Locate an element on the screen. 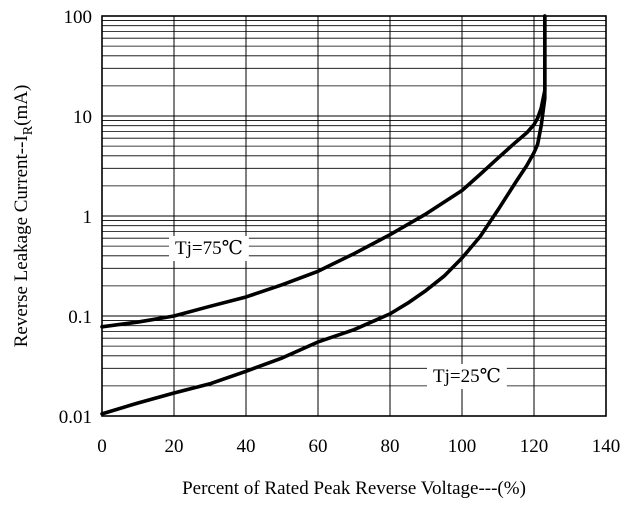 This screenshot has height=506, width=633. y-axis-title: Reverse Leakage Current--IR(mA) is located at coordinates (23, 216).